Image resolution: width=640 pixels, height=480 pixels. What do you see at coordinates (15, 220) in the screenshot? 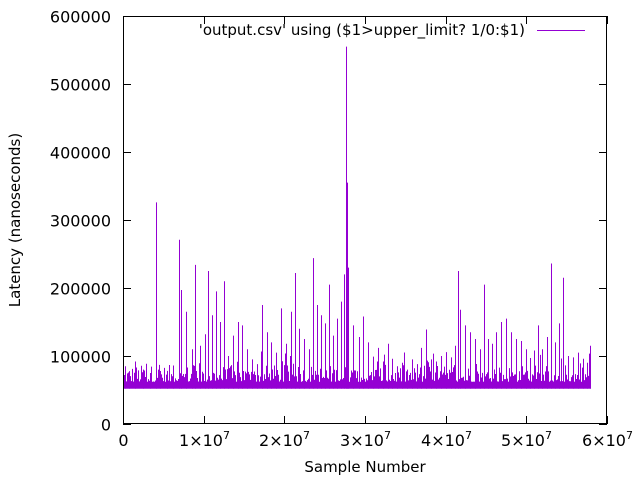
I see `y-axis-title: Latency (nanoseconds)` at bounding box center [15, 220].